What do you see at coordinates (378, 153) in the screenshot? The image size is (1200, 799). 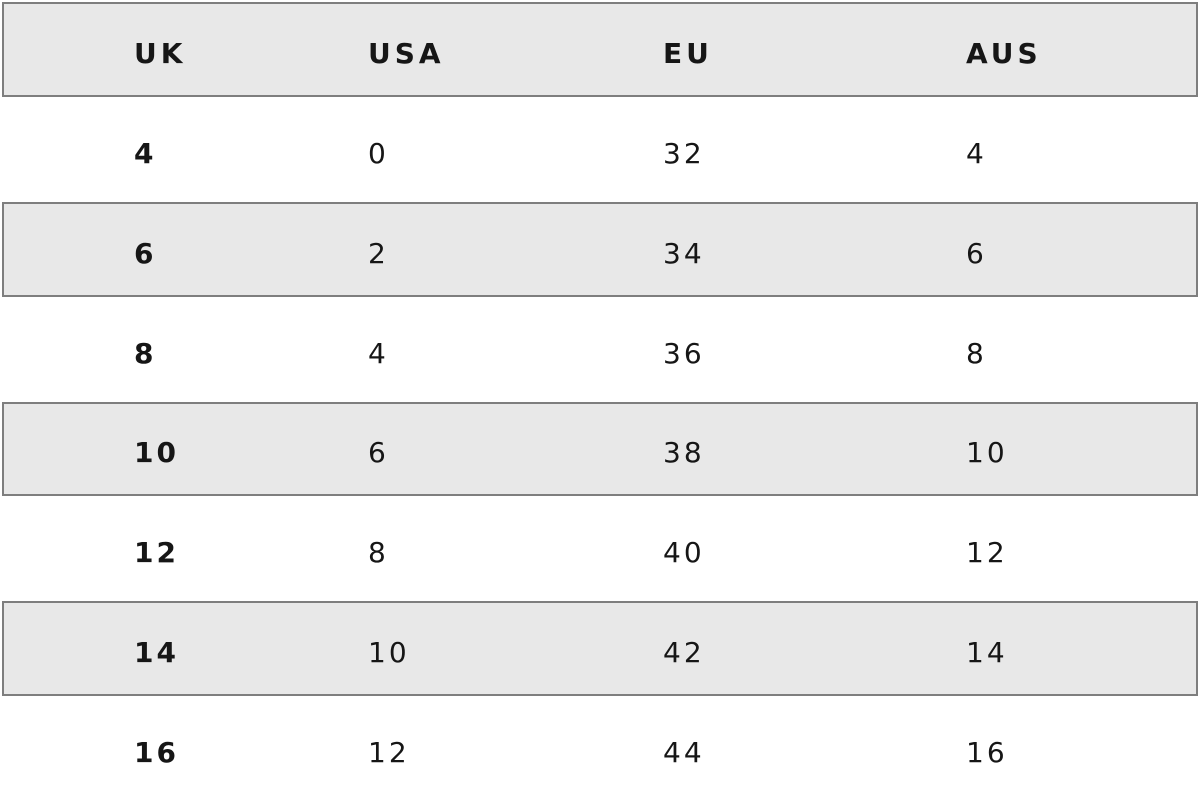 I see `cell-usa: 0` at bounding box center [378, 153].